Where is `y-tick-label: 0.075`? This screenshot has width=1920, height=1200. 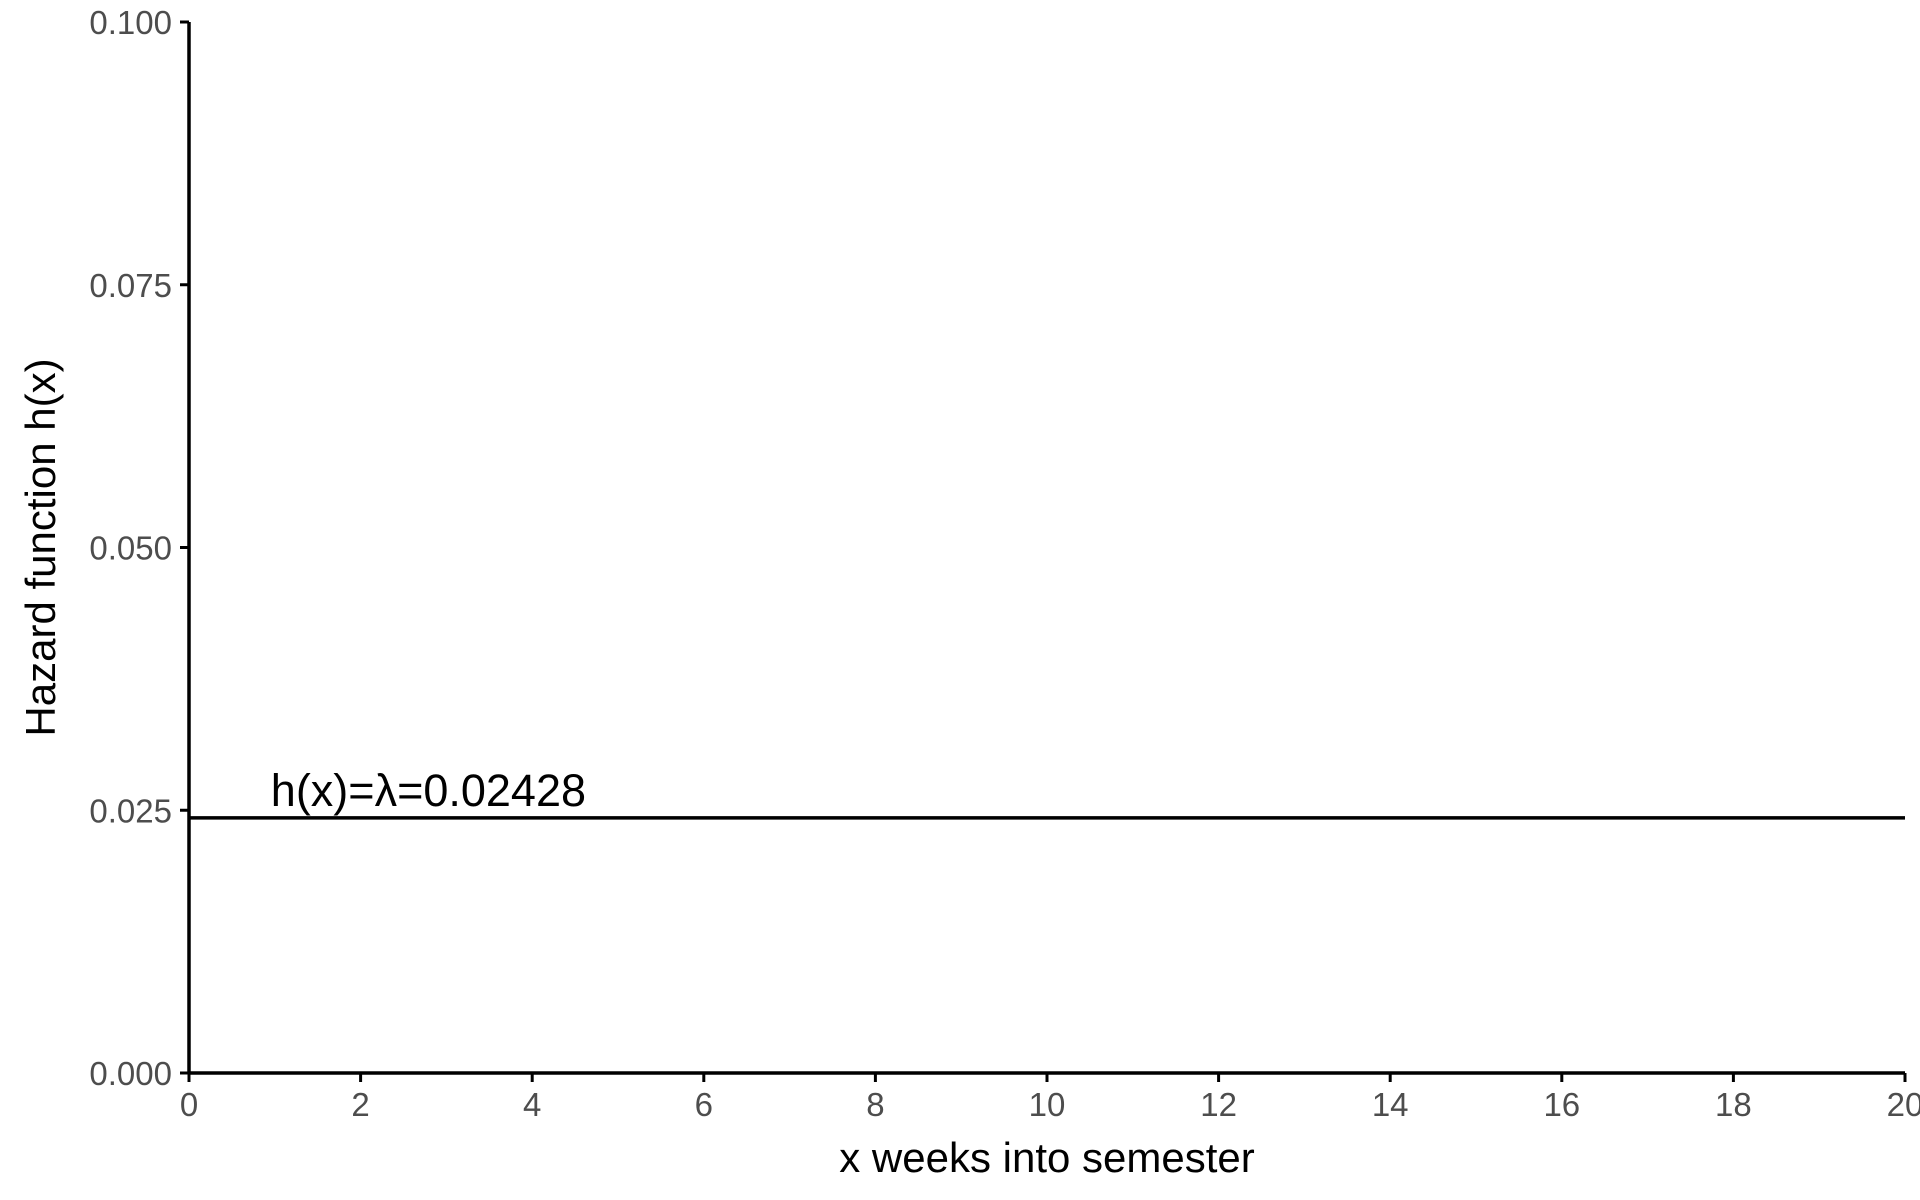 y-tick-label: 0.075 is located at coordinates (130, 285).